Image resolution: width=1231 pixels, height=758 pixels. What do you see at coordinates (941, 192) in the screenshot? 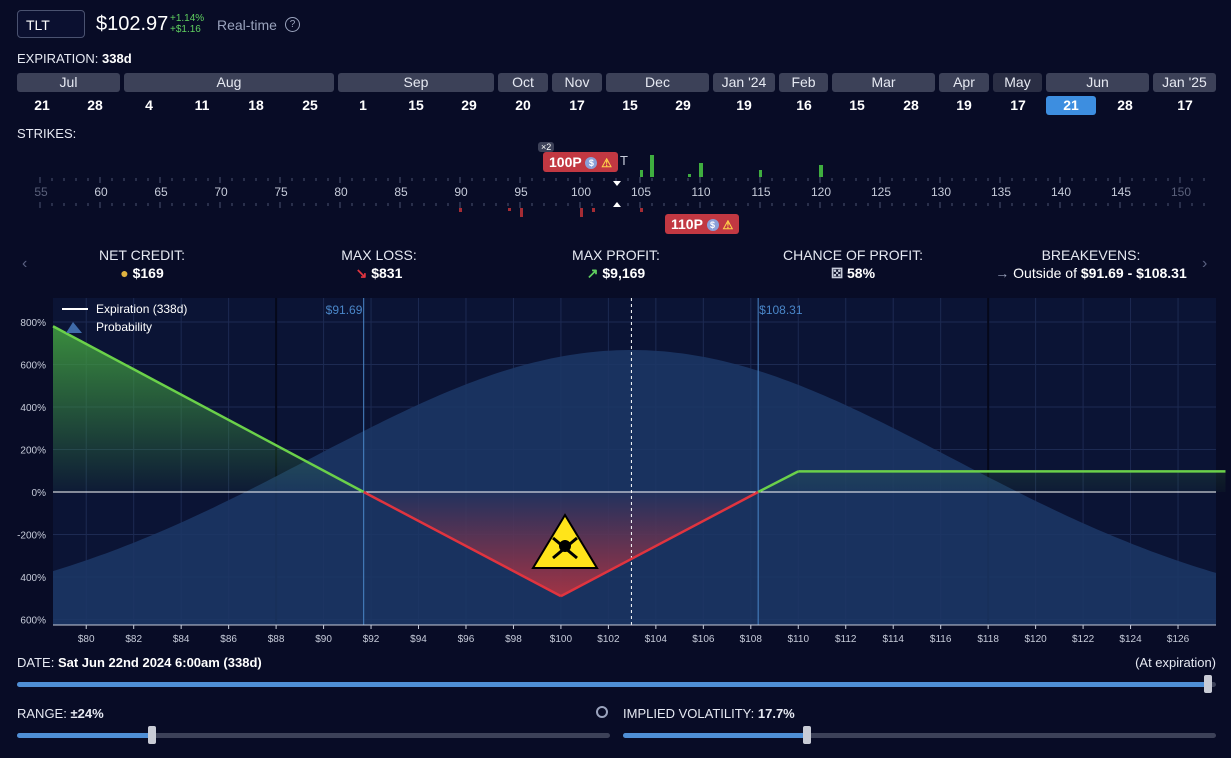
I see `strike-number: 130` at bounding box center [941, 192].